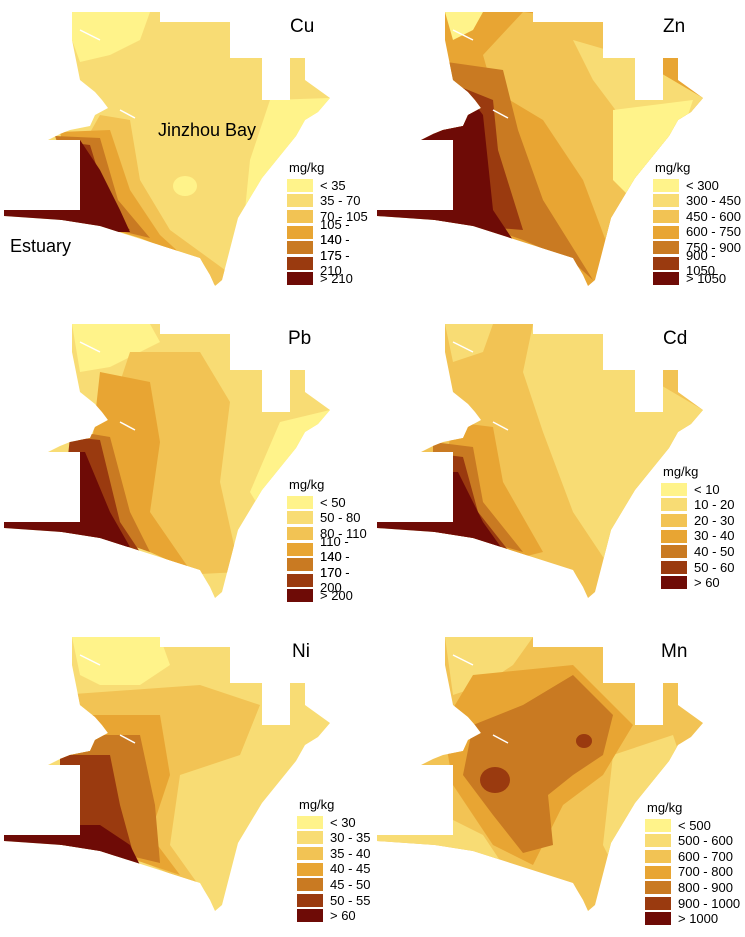 The width and height of the screenshot is (745, 937). What do you see at coordinates (350, 869) in the screenshot?
I see `legend-label: 40 - 45` at bounding box center [350, 869].